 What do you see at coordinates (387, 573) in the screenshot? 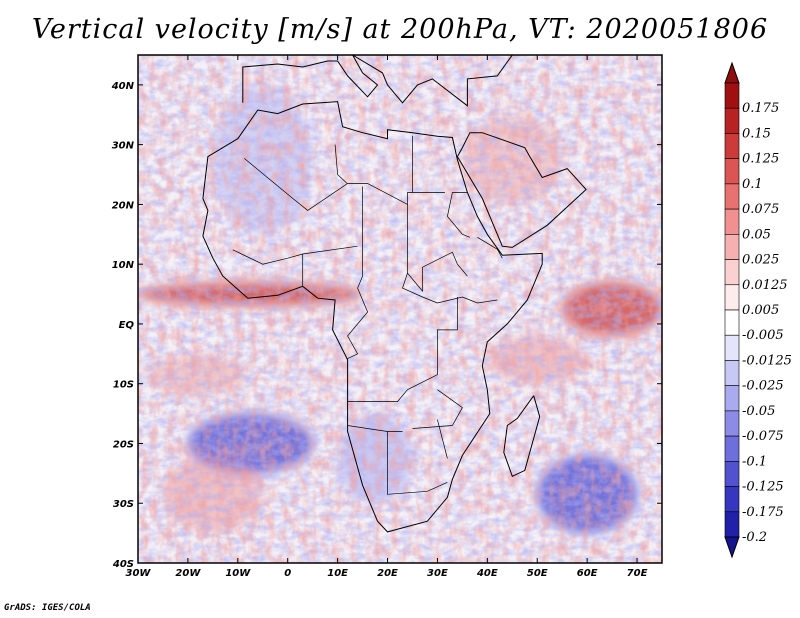
I see `x-tick-label: 20E` at bounding box center [387, 573].